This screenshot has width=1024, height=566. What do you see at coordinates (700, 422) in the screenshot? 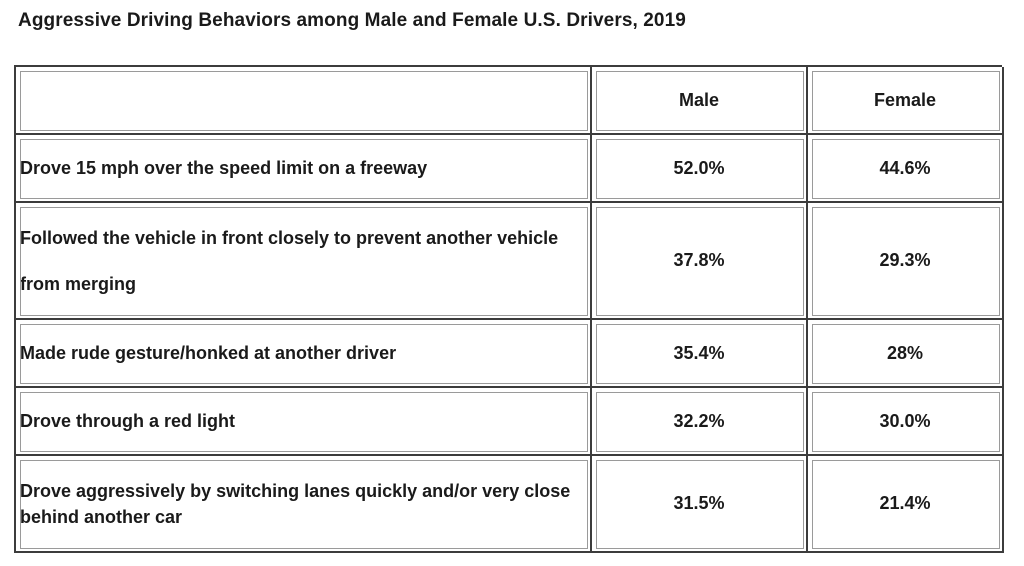
I see `male-value: 32.2%` at bounding box center [700, 422].